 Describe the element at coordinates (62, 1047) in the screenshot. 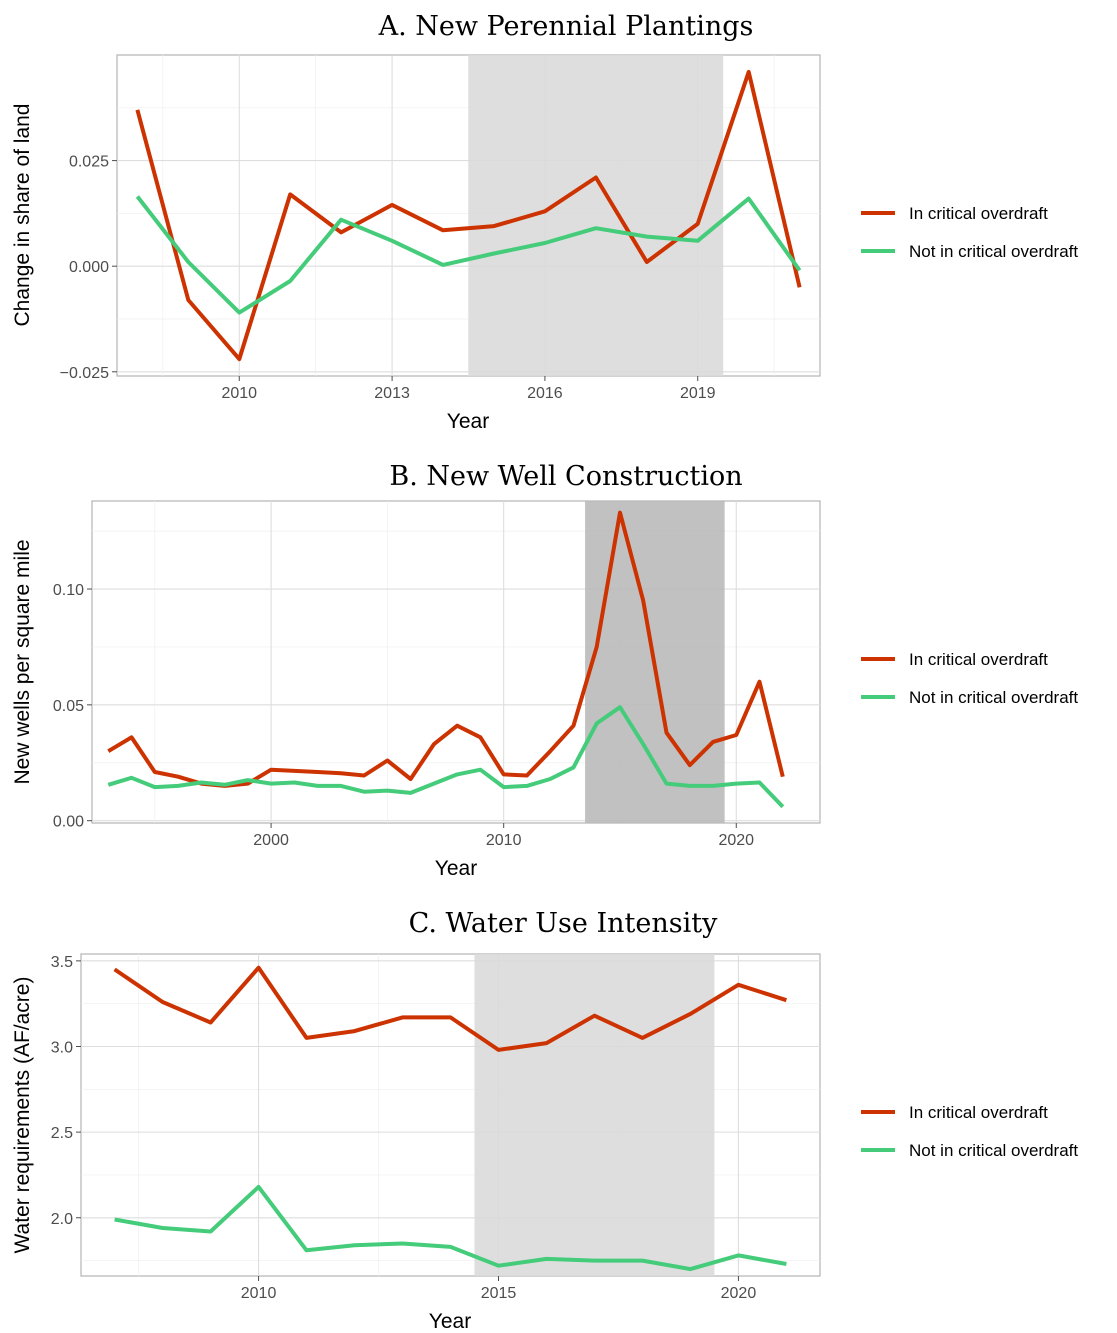

I see `y-tick-label: 3.0` at that location.